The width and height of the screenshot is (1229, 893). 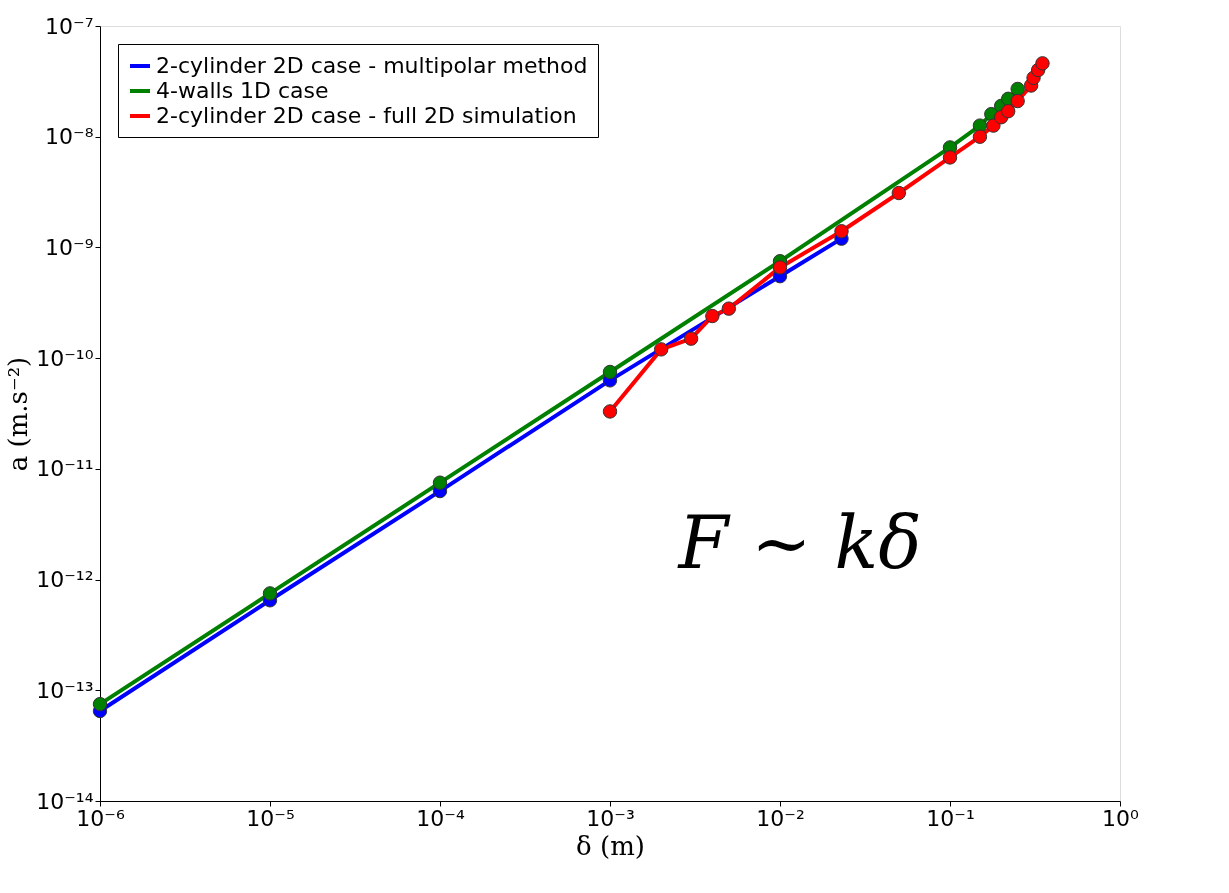 What do you see at coordinates (65, 469) in the screenshot?
I see `y-tick-label: 10⁻¹¹` at bounding box center [65, 469].